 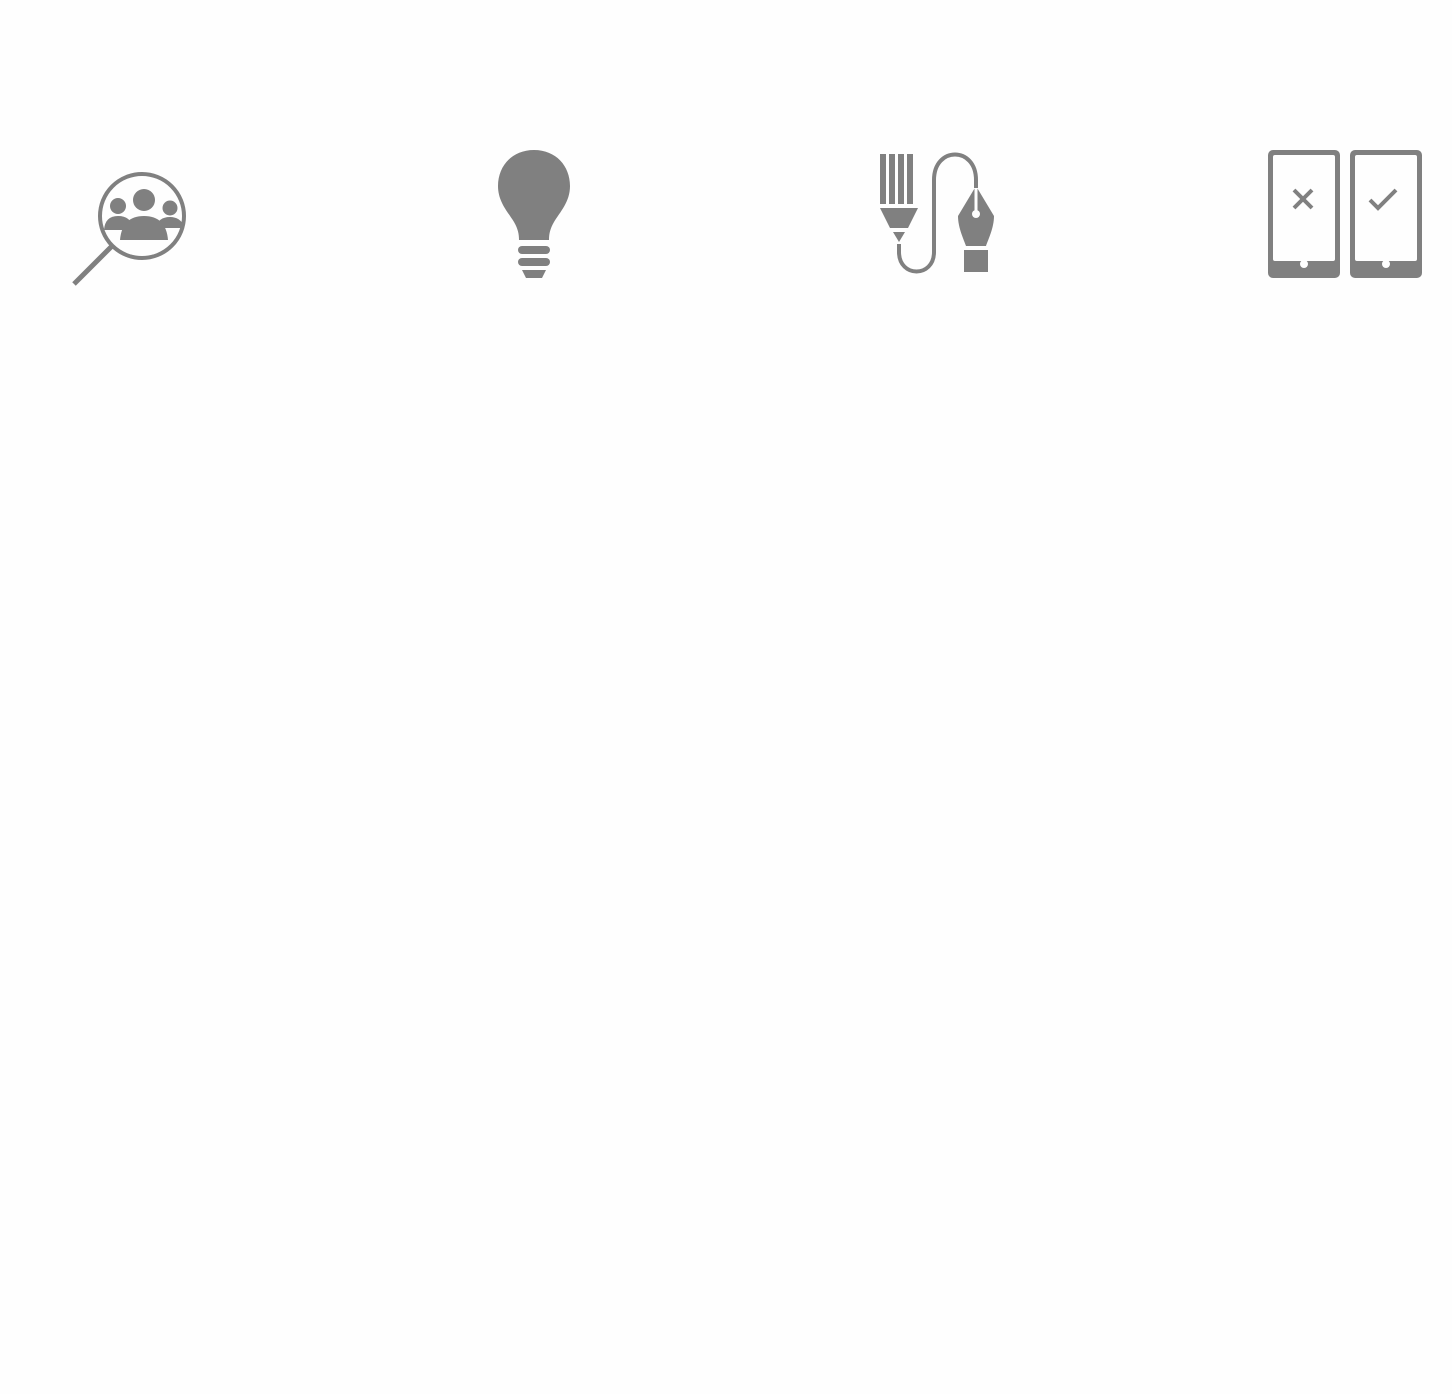 I want to click on user-research-icon, so click(x=131, y=229).